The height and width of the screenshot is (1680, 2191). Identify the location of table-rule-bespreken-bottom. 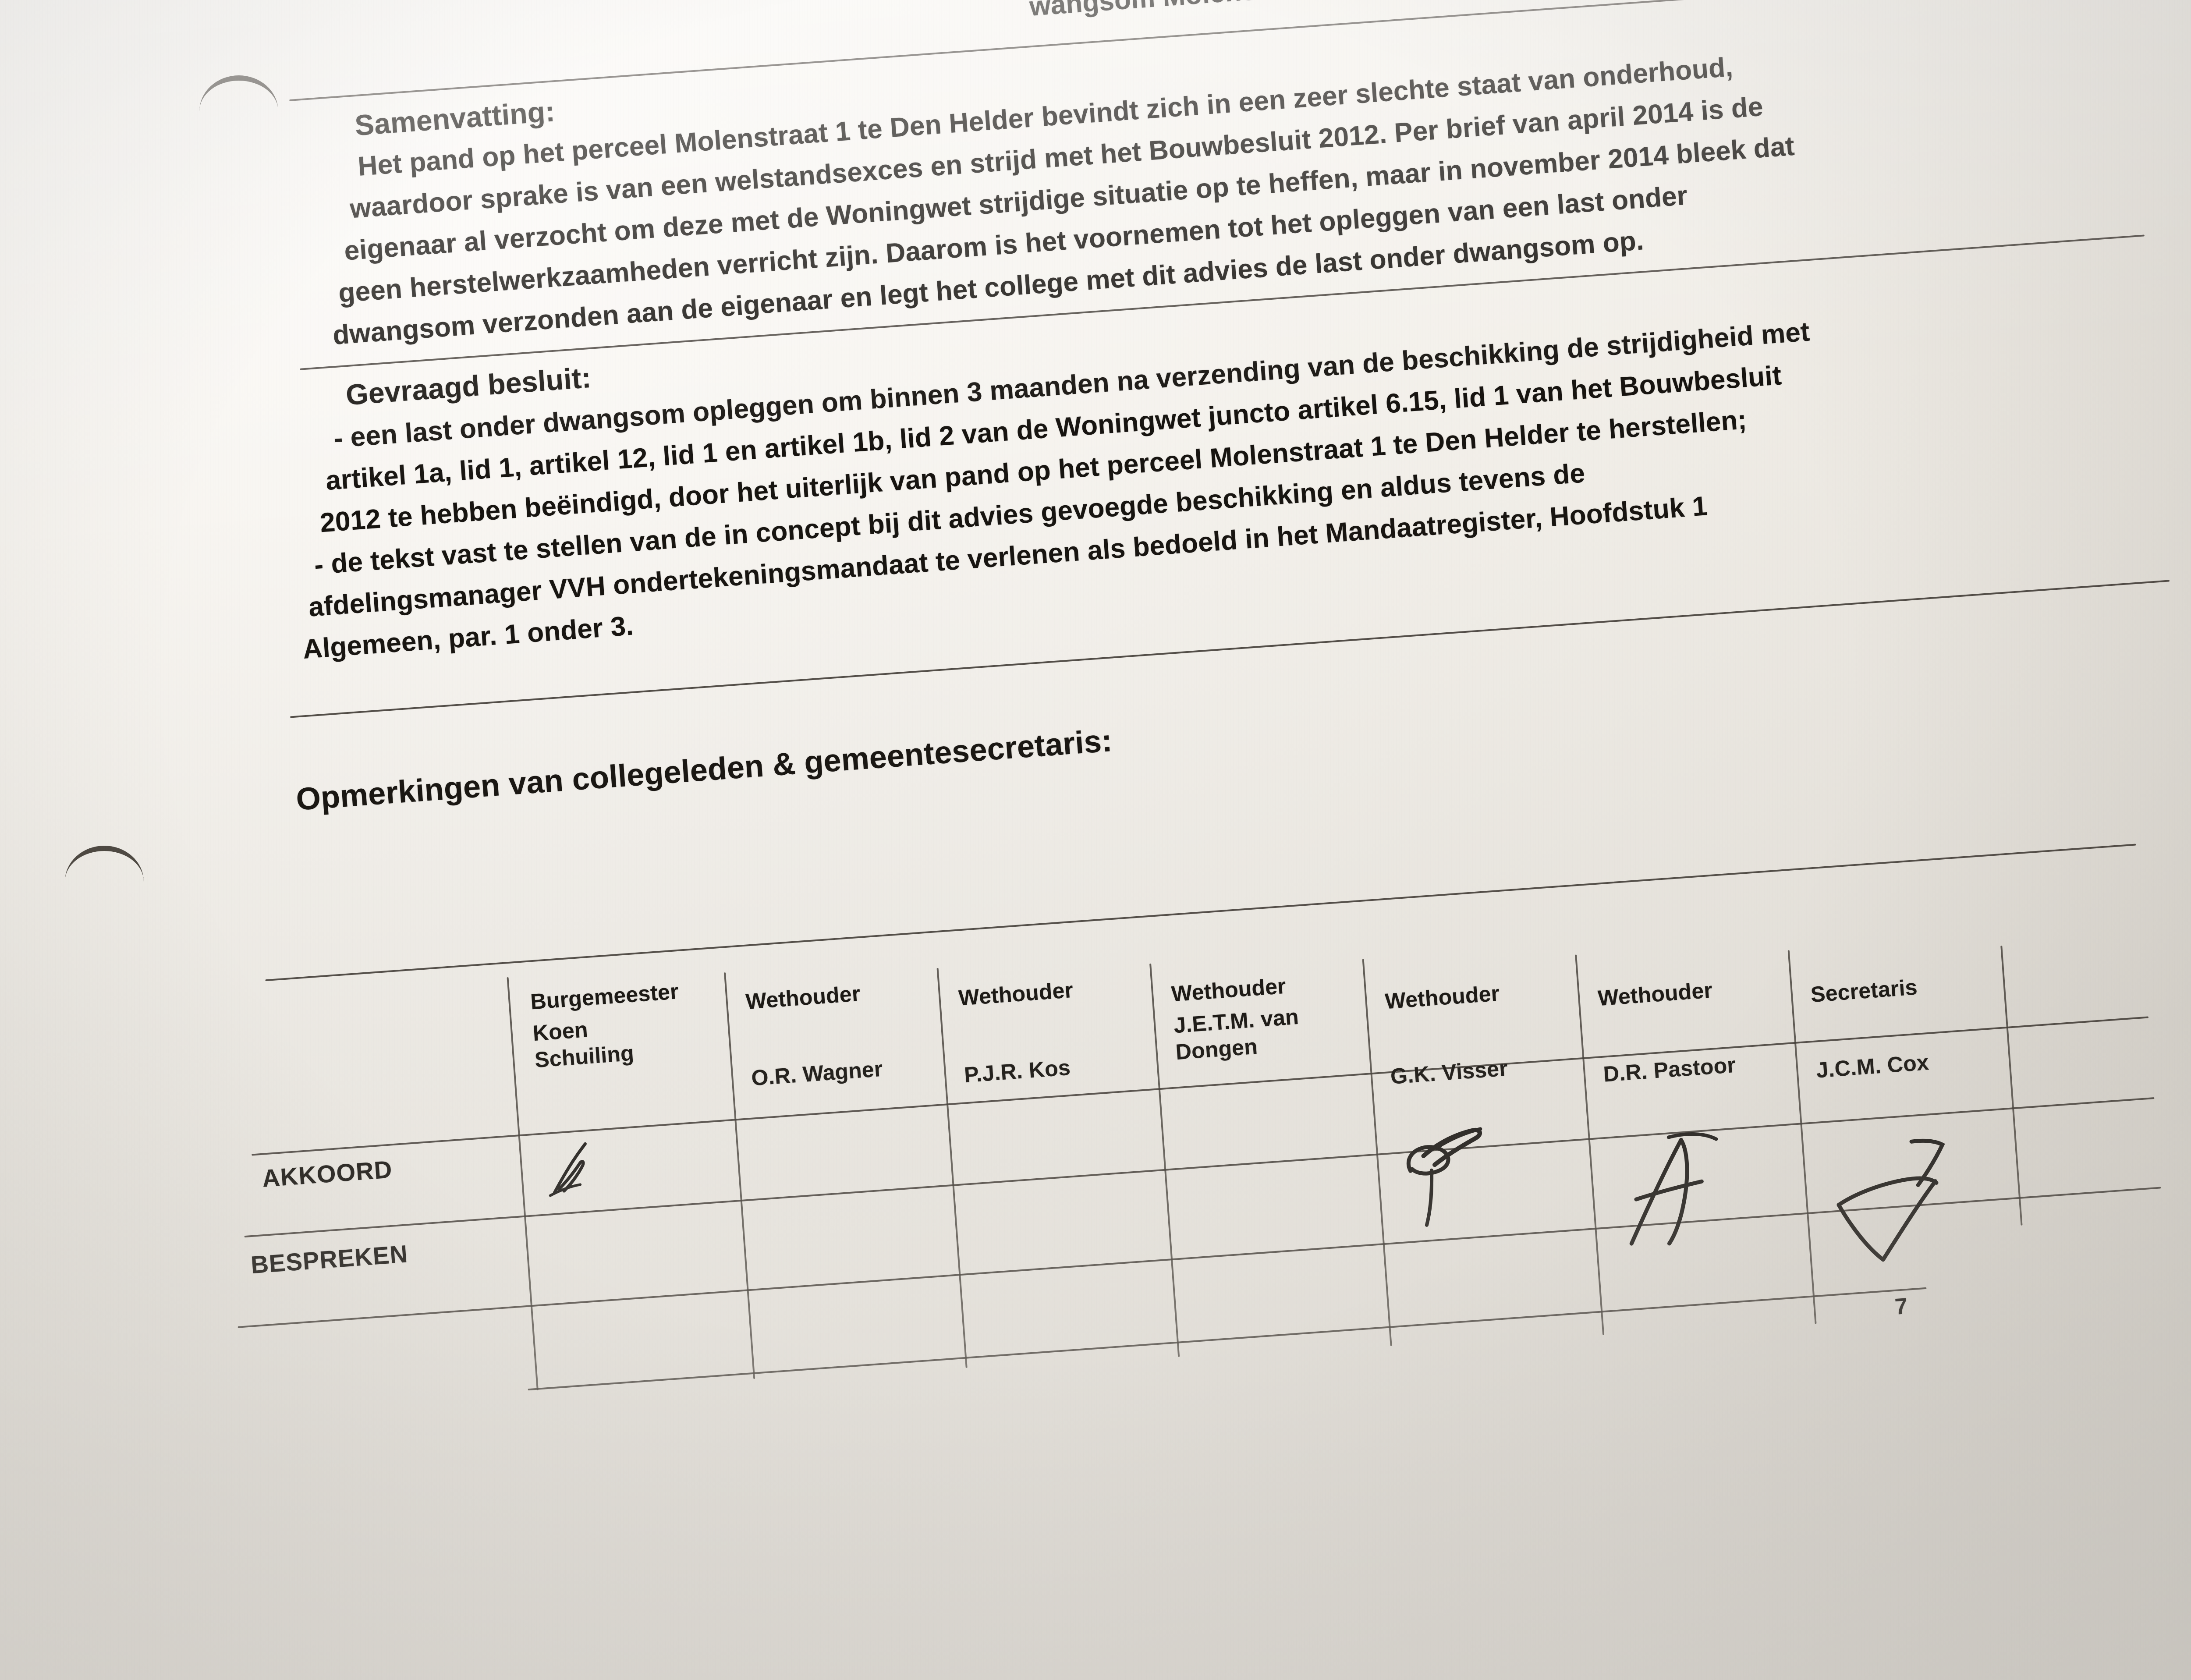
(1199, 1257).